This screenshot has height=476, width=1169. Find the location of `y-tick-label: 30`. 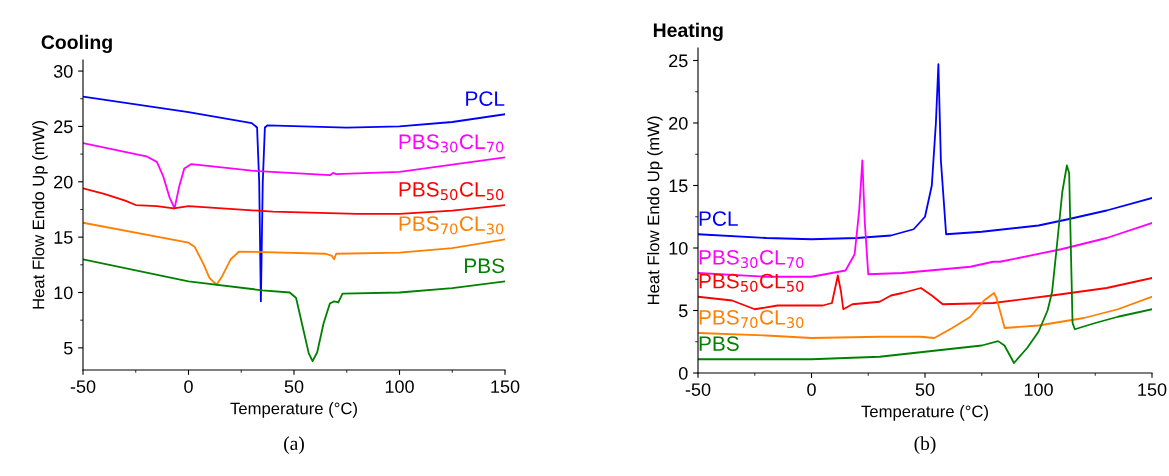

y-tick-label: 30 is located at coordinates (63, 71).